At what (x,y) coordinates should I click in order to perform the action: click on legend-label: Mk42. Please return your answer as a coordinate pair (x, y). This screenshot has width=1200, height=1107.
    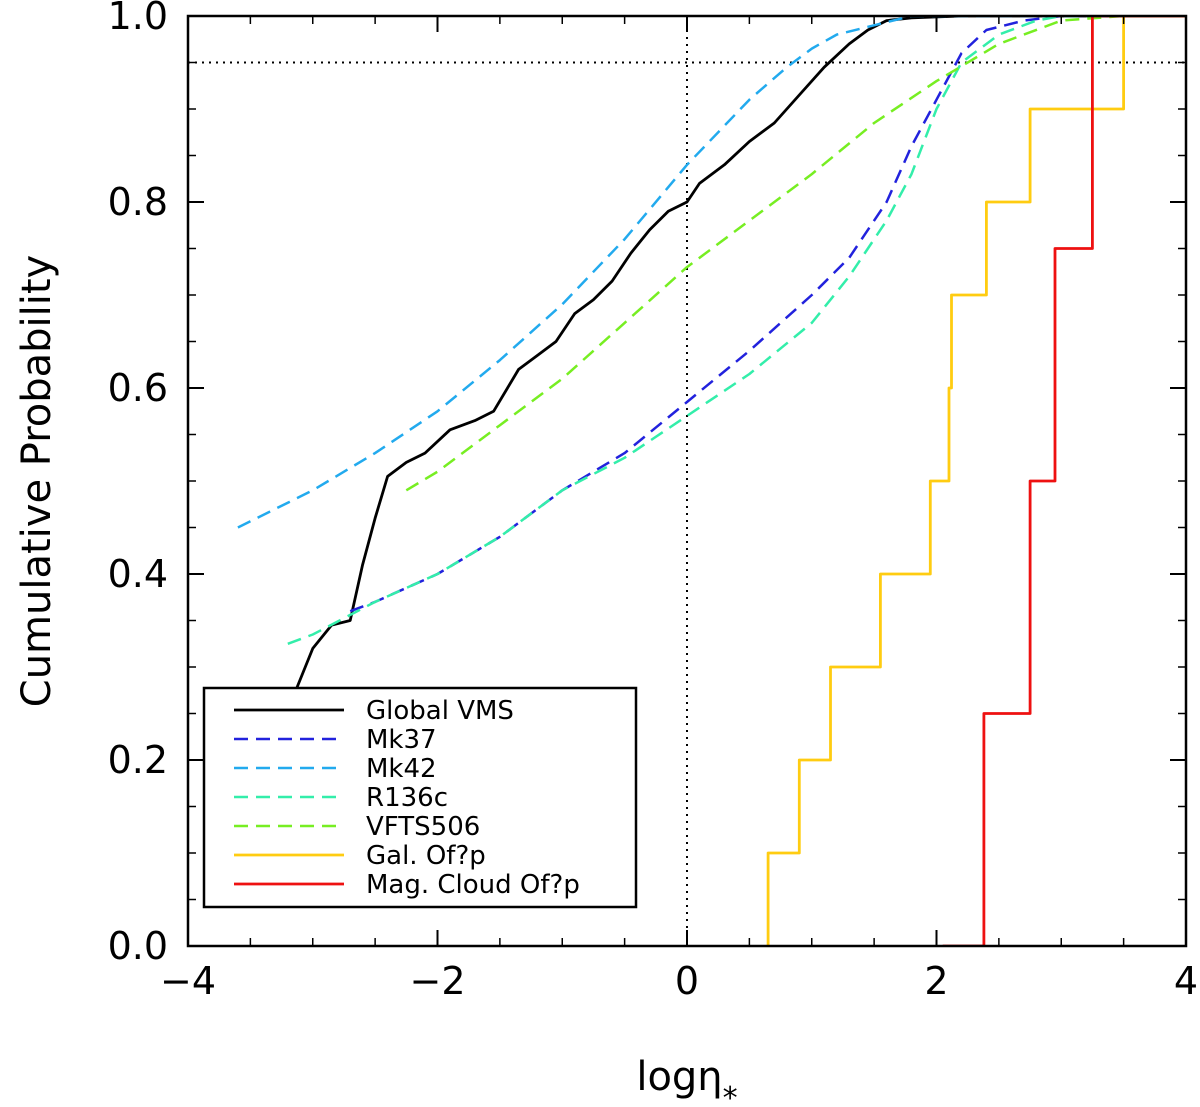
    Looking at the image, I should click on (401, 769).